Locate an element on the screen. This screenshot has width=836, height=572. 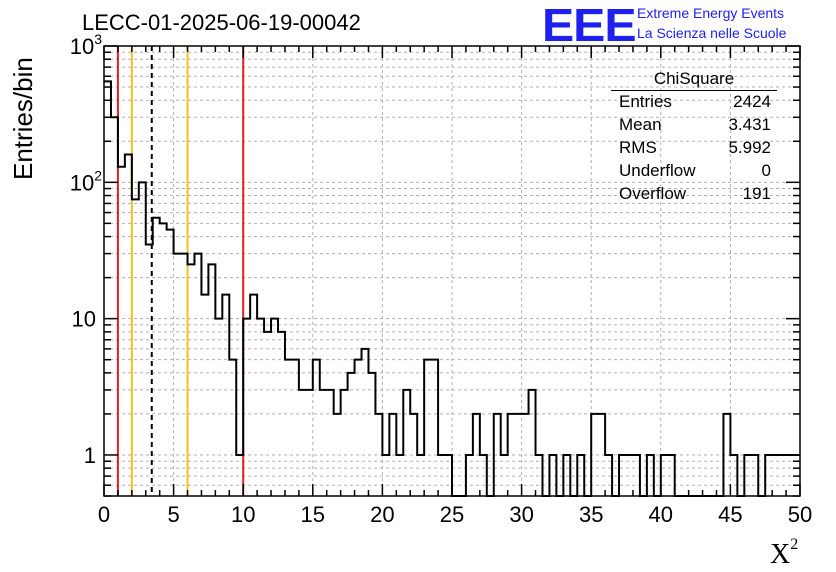
x-tick-label: 10 is located at coordinates (243, 514).